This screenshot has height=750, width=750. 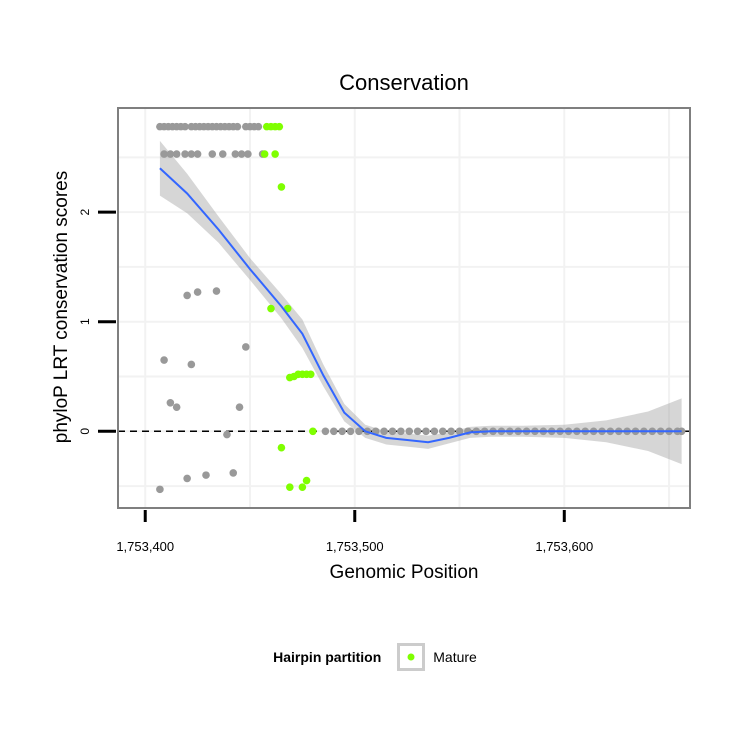 What do you see at coordinates (455, 657) in the screenshot?
I see `legend-label: Mature` at bounding box center [455, 657].